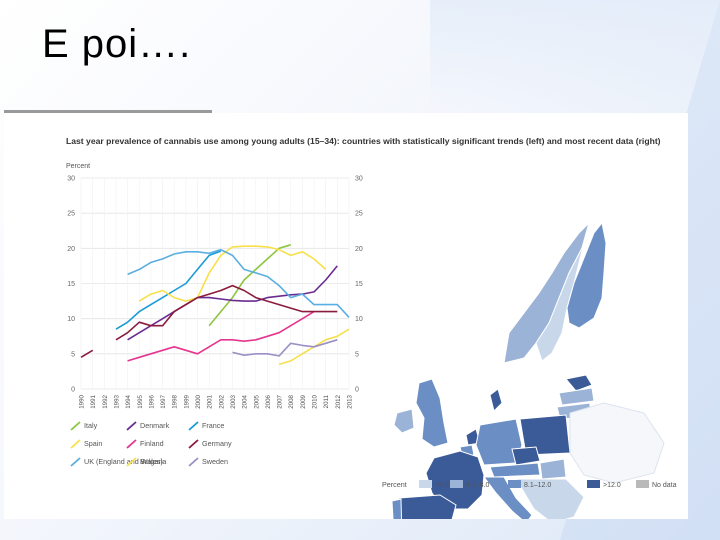 Image resolution: width=720 pixels, height=540 pixels. Describe the element at coordinates (163, 401) in the screenshot. I see `x-tick-label: 1997` at that location.